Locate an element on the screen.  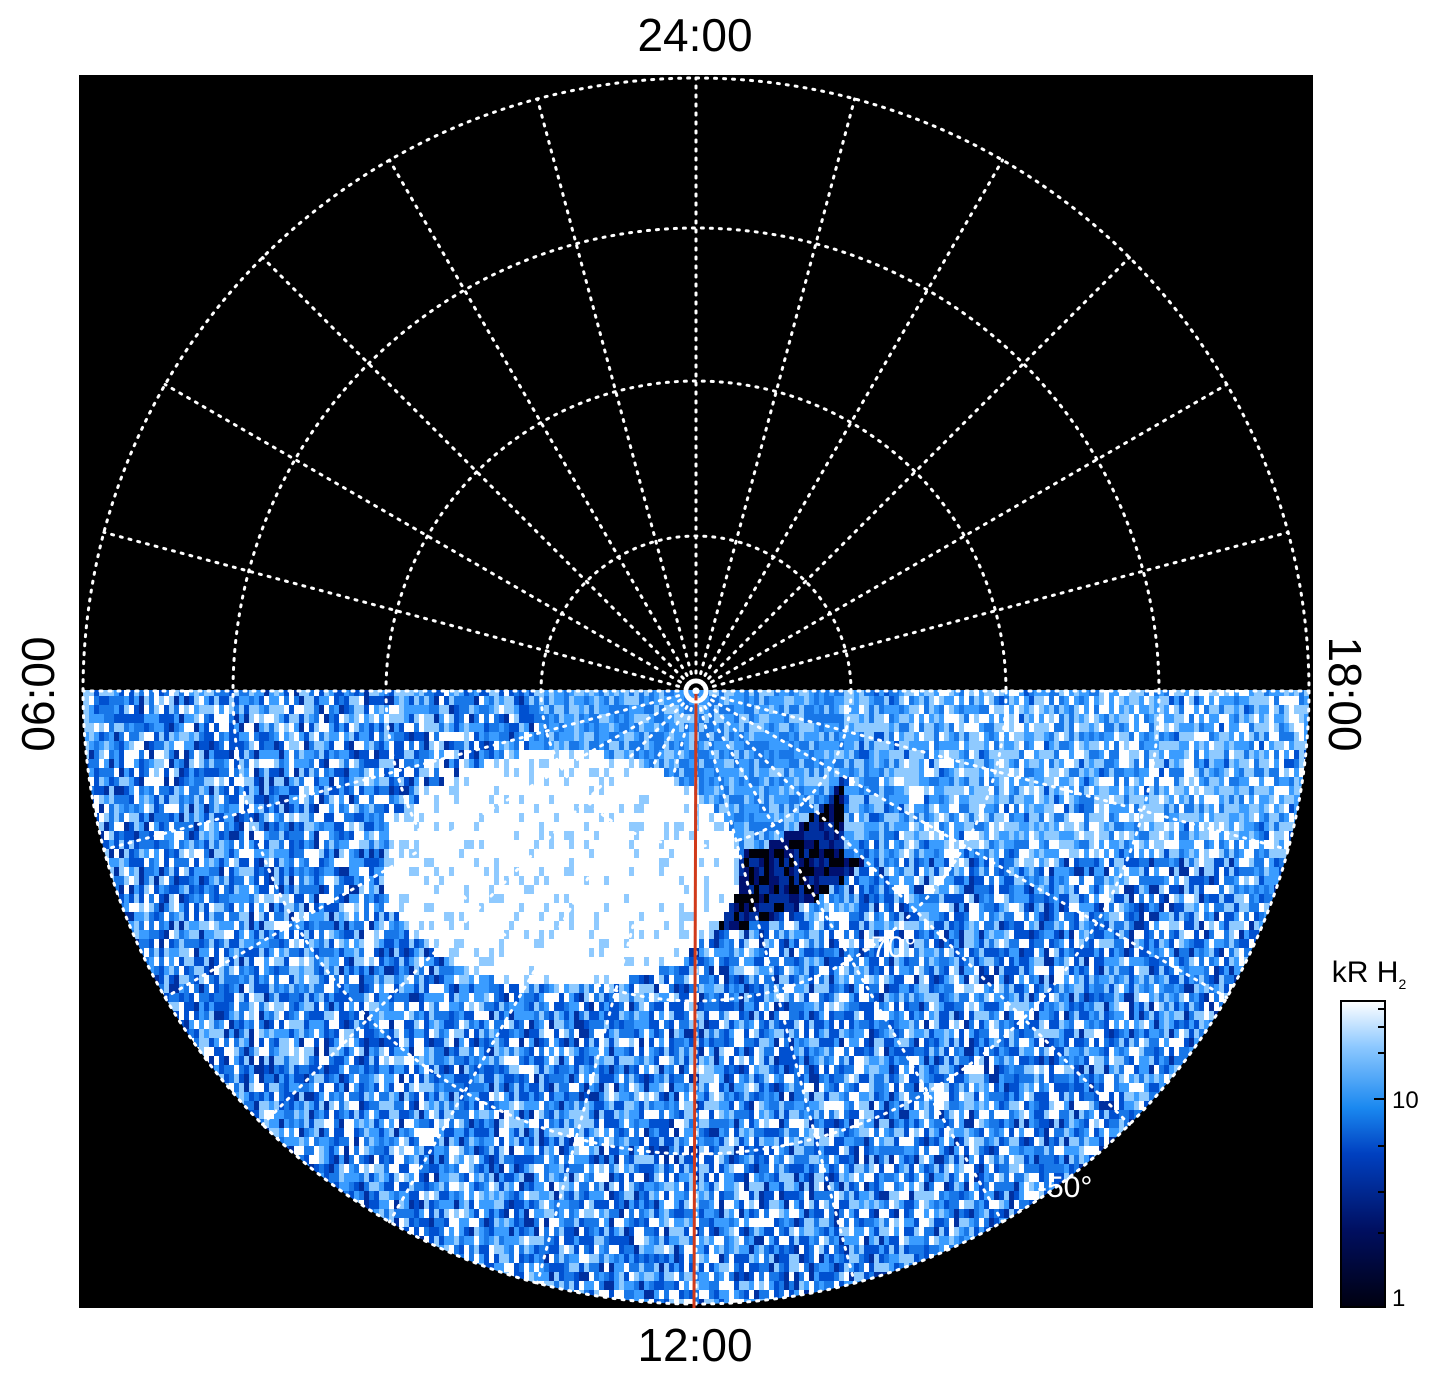
colorbar-tick-label: 1 is located at coordinates (1398, 1297).